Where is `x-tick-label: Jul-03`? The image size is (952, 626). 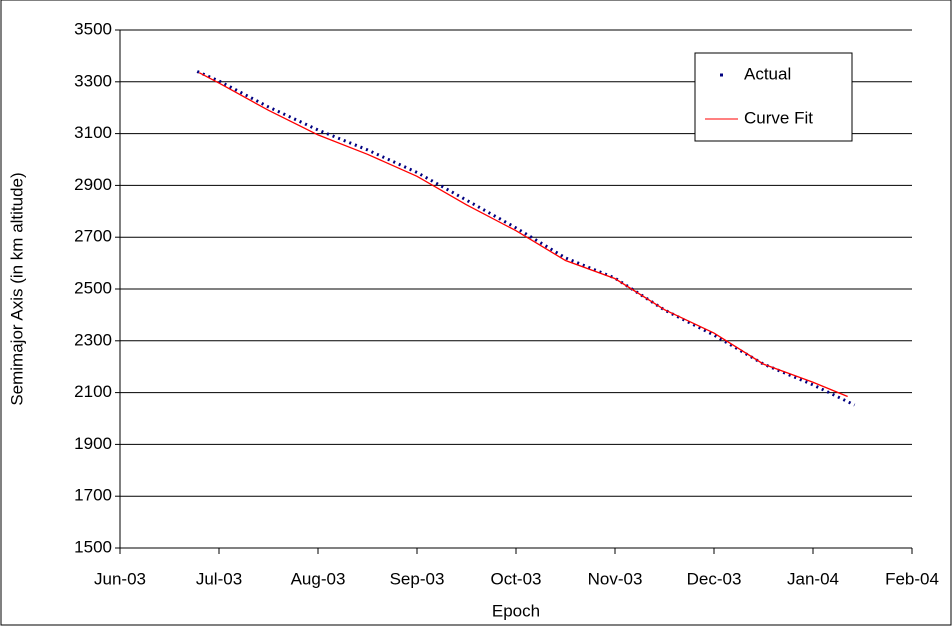
x-tick-label: Jul-03 is located at coordinates (219, 578).